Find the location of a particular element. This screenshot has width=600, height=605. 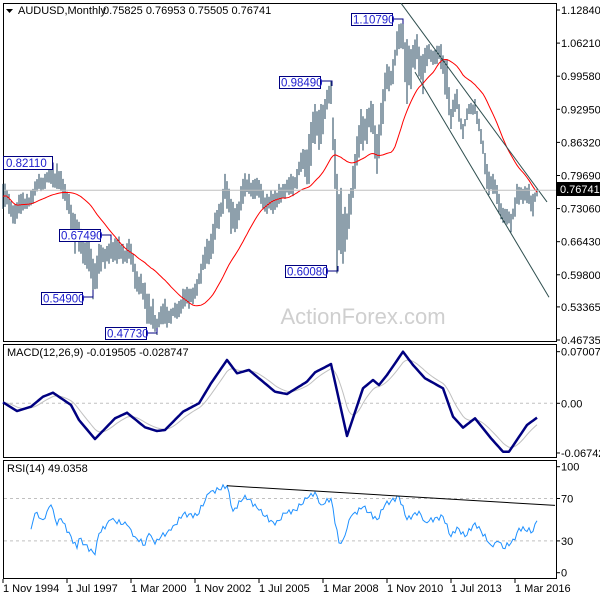

price-axis-label: 0.99580 is located at coordinates (580, 77).